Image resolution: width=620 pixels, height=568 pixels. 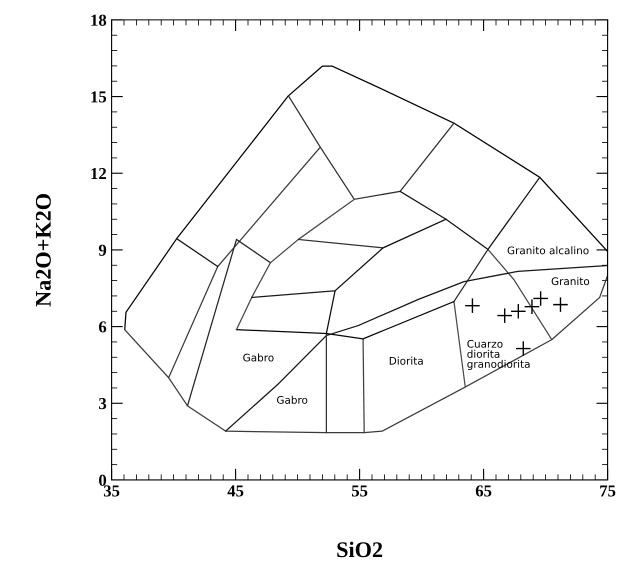 What do you see at coordinates (235, 491) in the screenshot?
I see `x-tick-label: 45` at bounding box center [235, 491].